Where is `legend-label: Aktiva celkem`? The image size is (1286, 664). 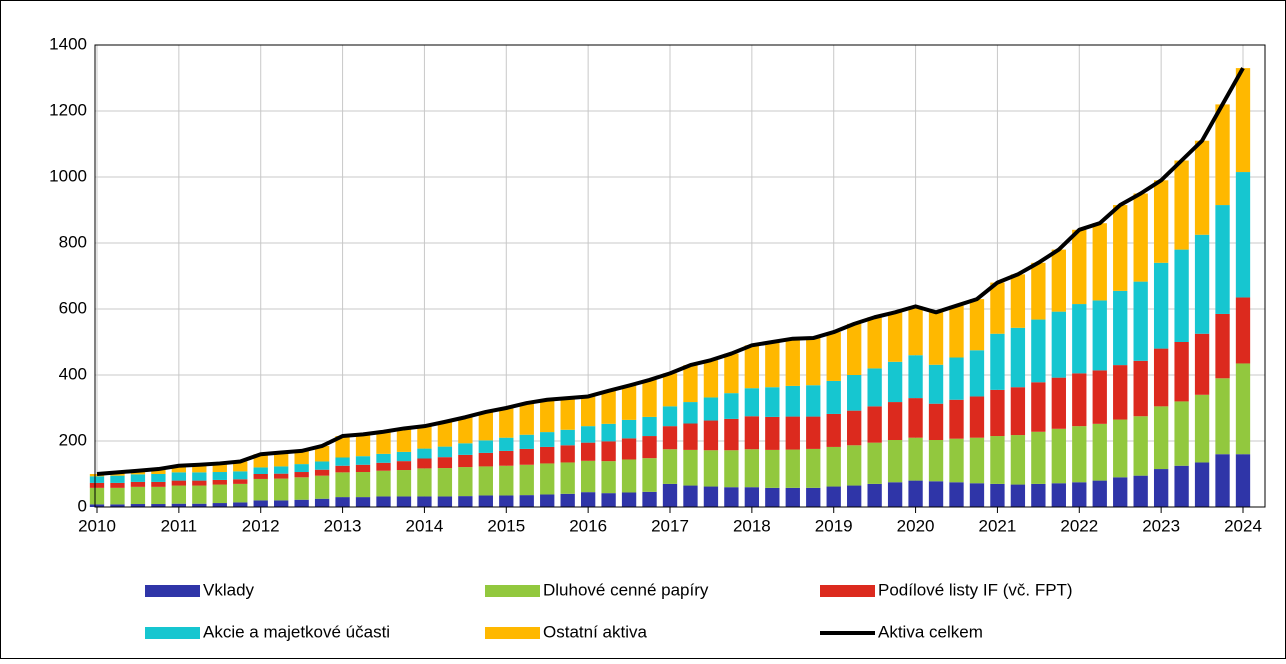 legend-label: Aktiva celkem is located at coordinates (930, 631).